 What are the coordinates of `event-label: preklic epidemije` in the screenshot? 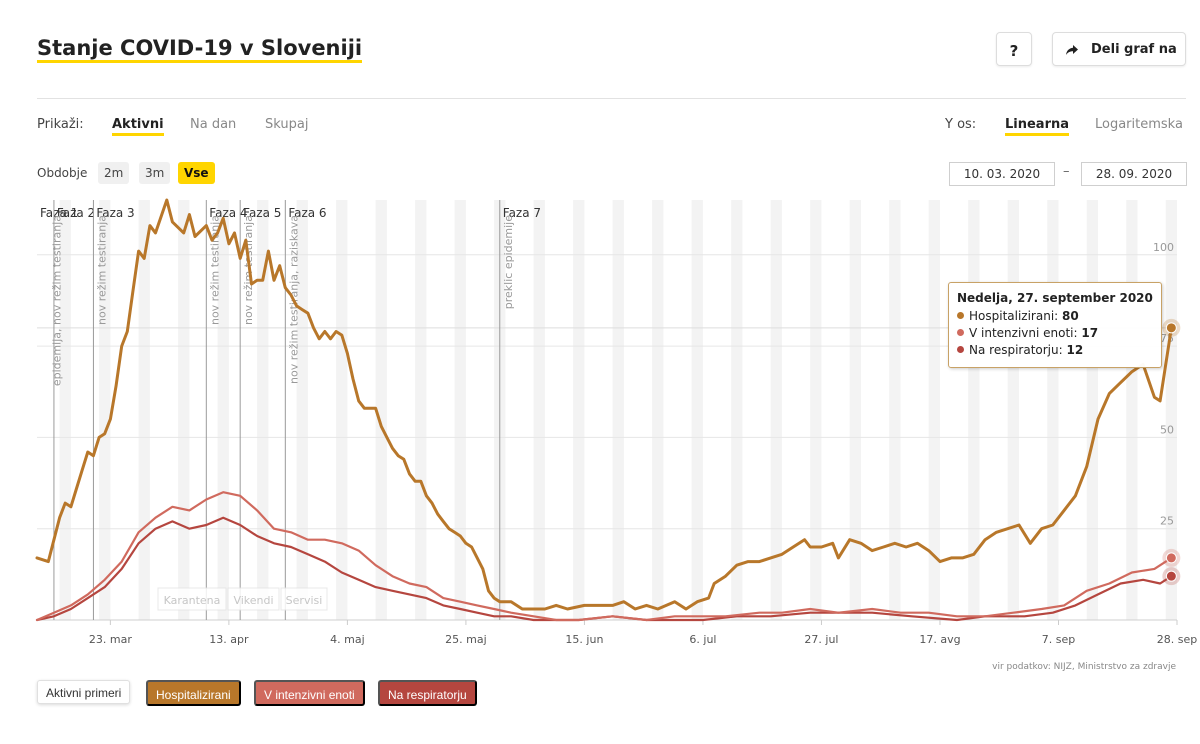 It's located at (508, 262).